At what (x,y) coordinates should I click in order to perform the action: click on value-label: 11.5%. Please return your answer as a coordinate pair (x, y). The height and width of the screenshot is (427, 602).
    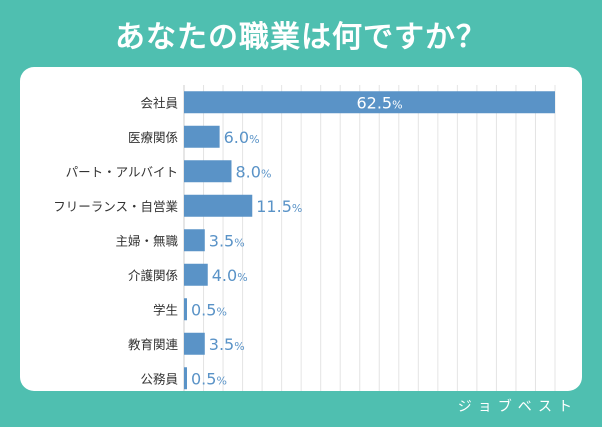
    Looking at the image, I should click on (279, 206).